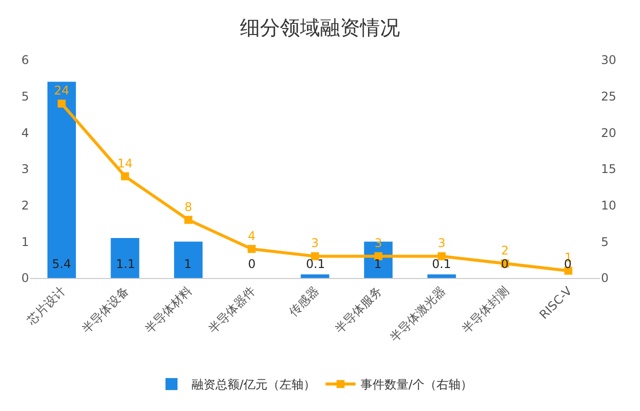  I want to click on y-tick-label: 2, so click(25, 205).